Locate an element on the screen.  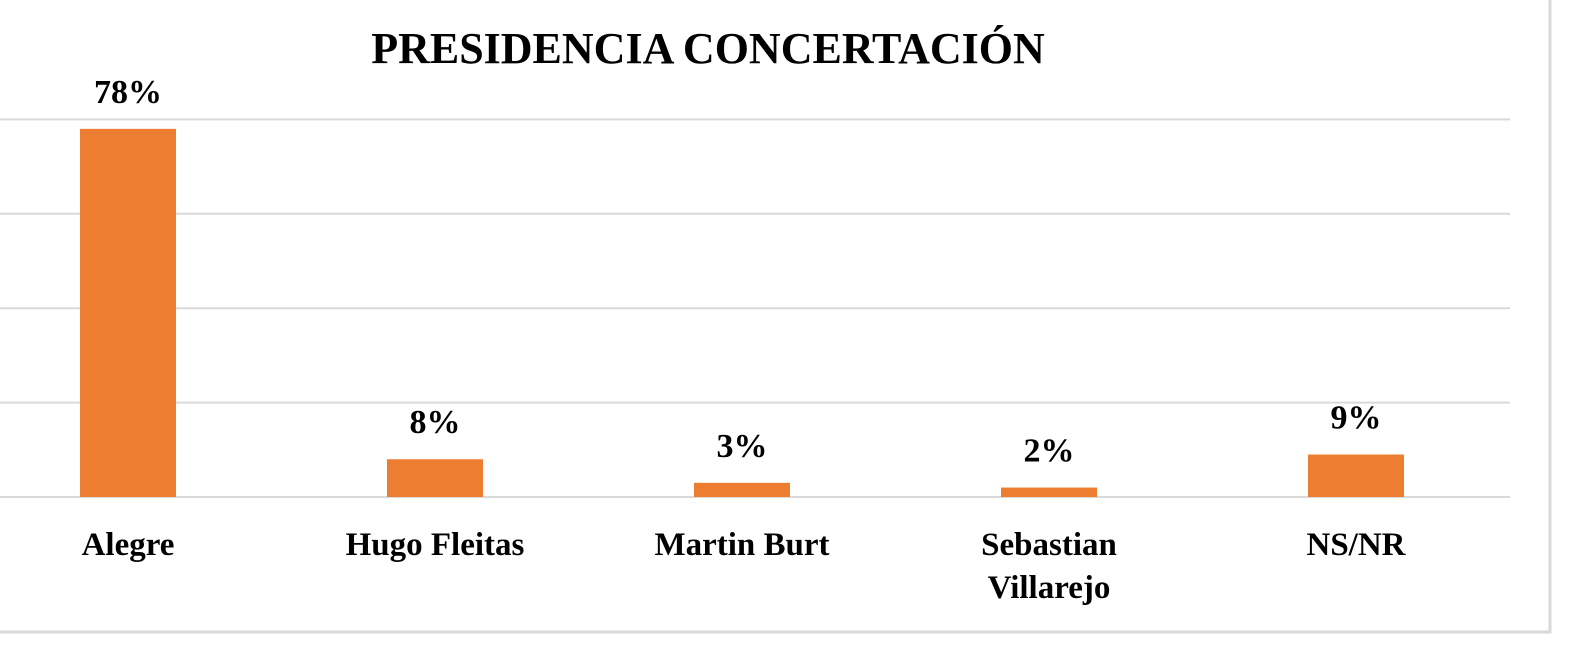
category-label: Martin Burt is located at coordinates (741, 545).